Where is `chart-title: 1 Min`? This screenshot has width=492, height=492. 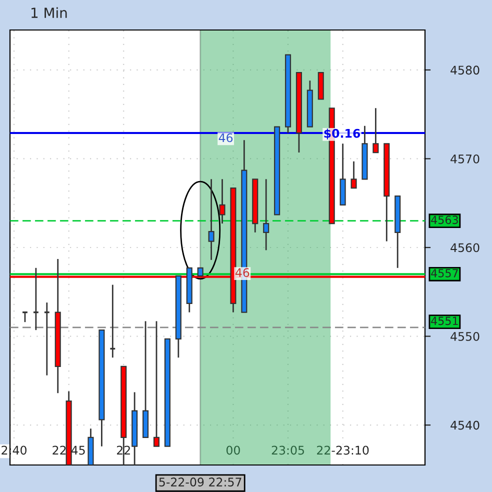
chart-title: 1 Min is located at coordinates (49, 12).